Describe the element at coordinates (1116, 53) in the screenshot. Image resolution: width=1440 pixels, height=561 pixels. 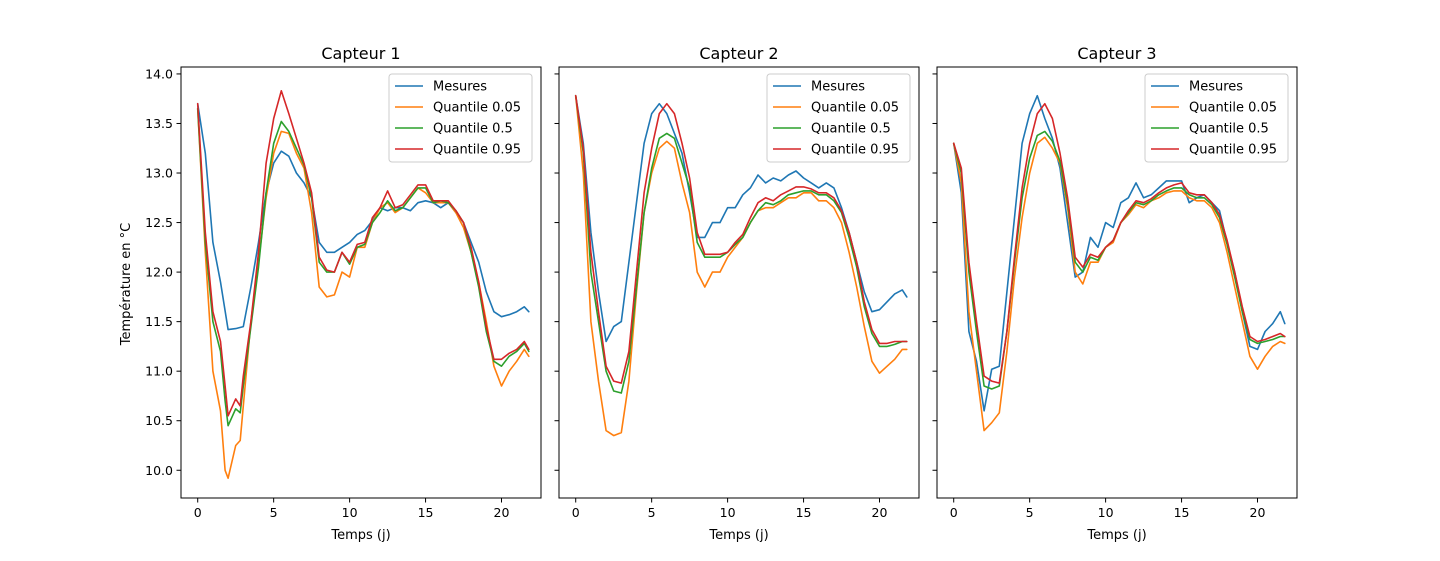
I see `chart-title: Capteur 3` at that location.